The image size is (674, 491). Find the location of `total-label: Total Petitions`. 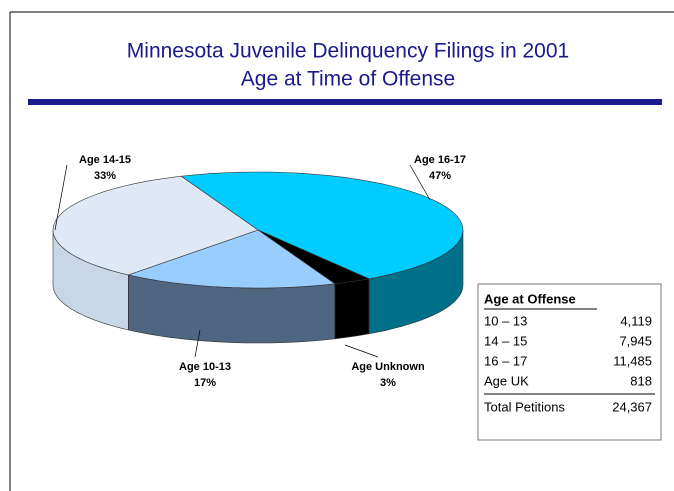

total-label: Total Petitions is located at coordinates (524, 406).